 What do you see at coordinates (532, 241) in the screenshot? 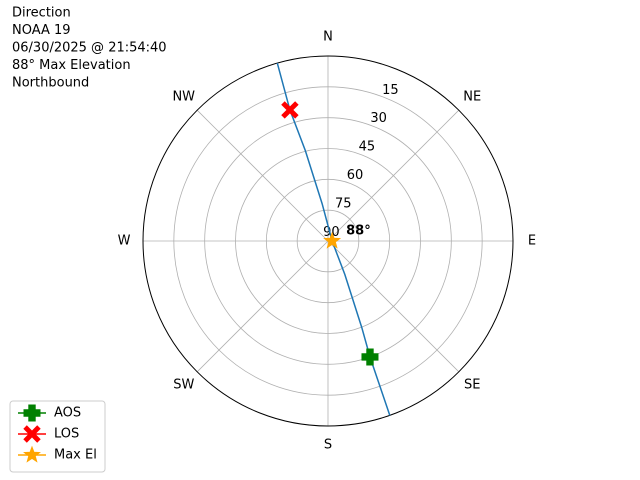
I see `theta-tick-label: E` at bounding box center [532, 241].